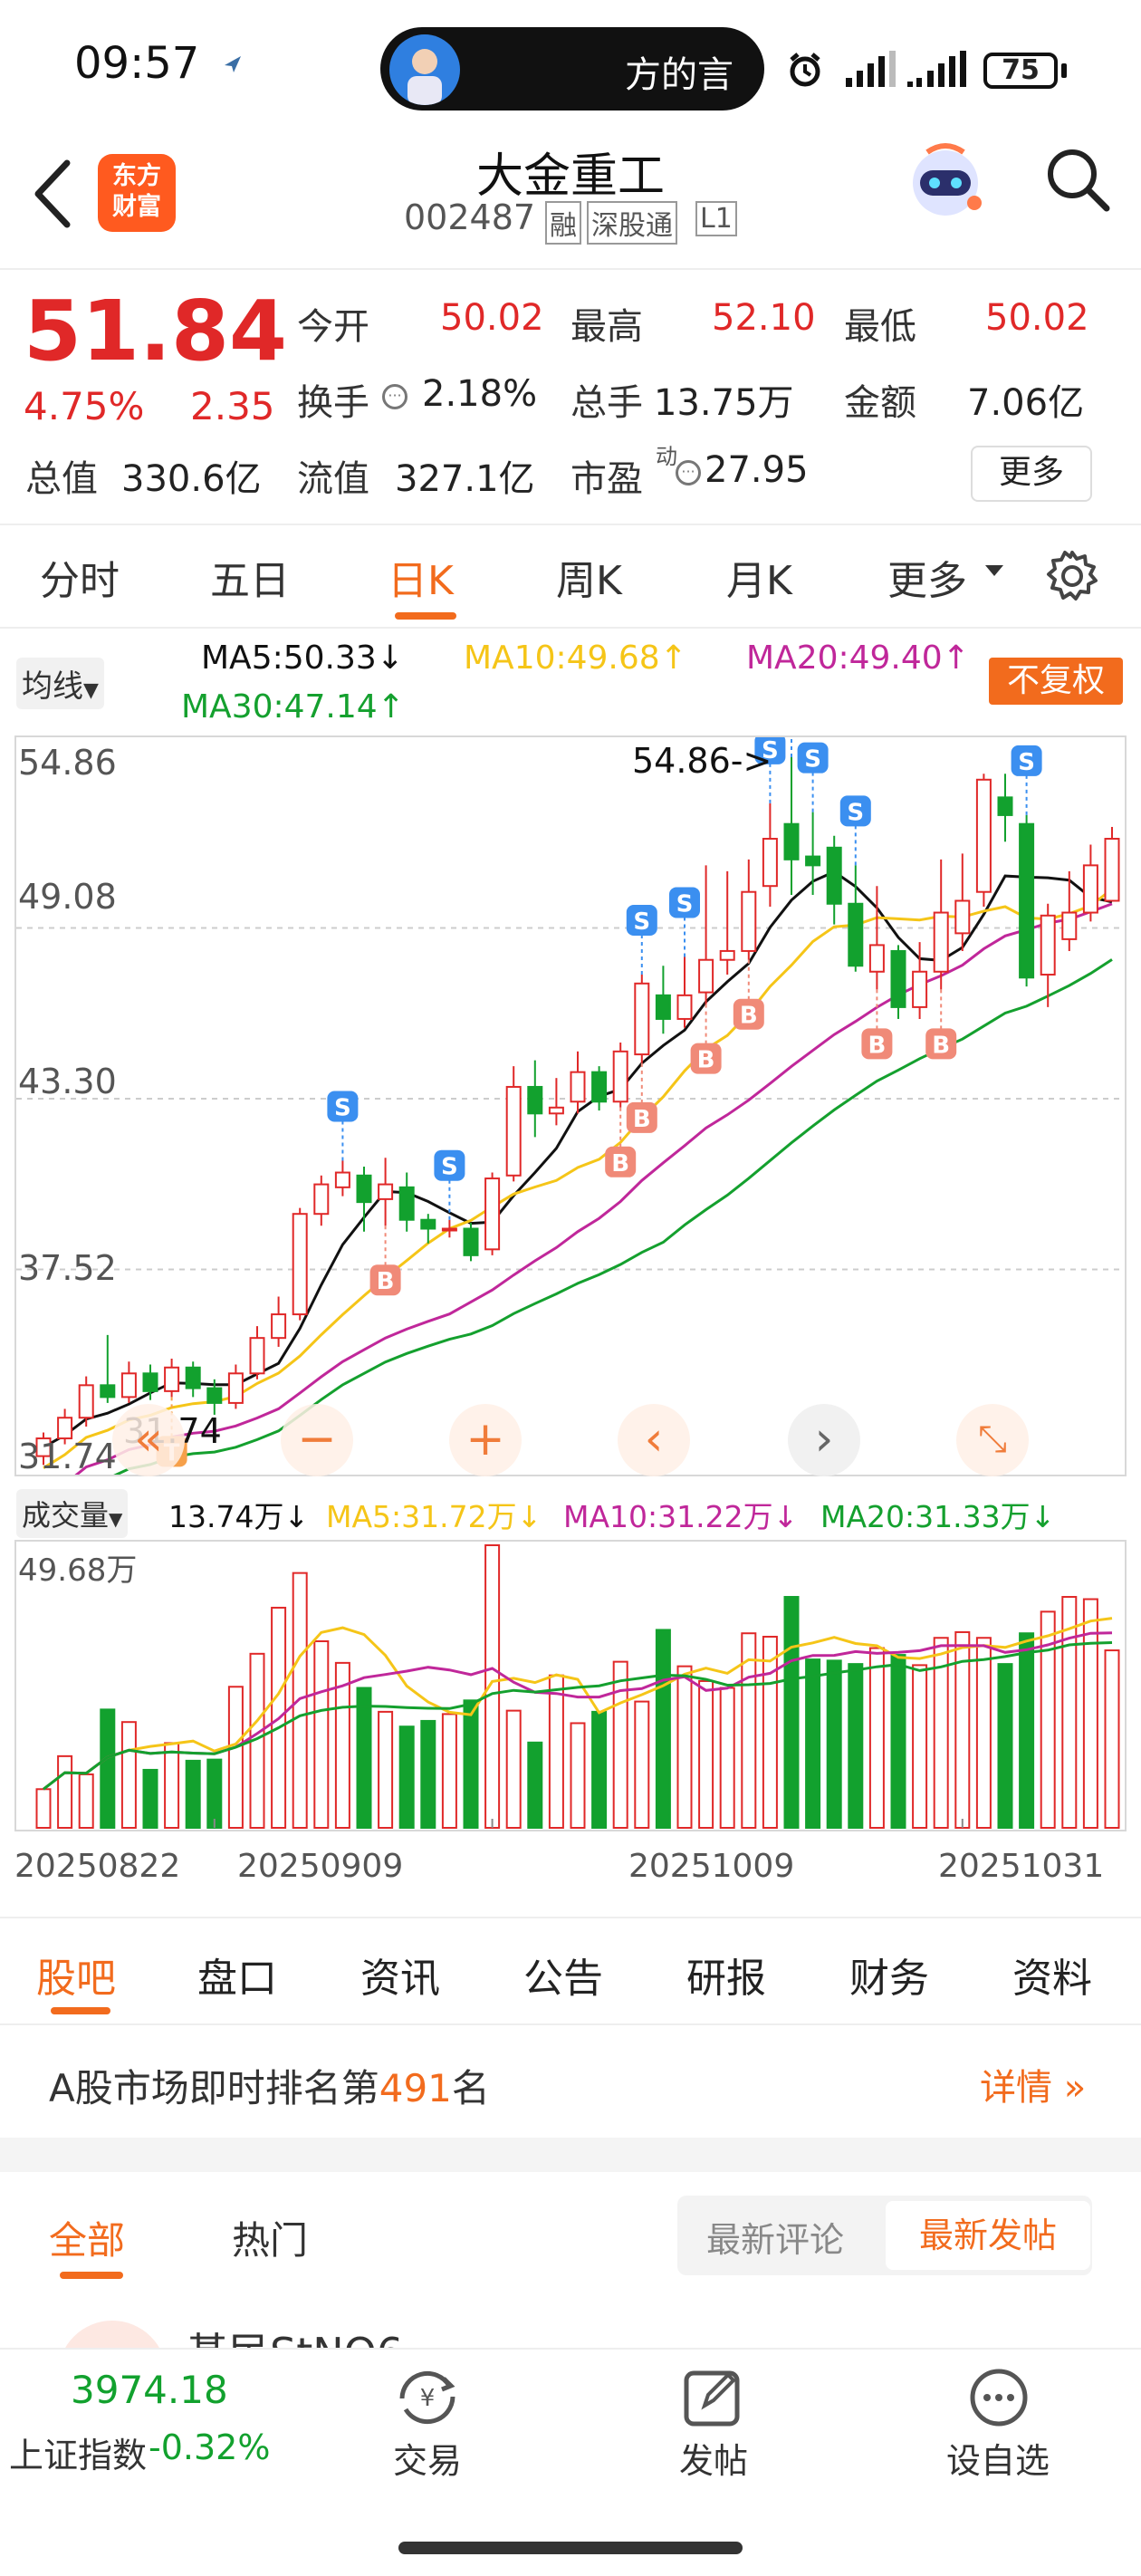 The image size is (1141, 2576). I want to click on tab-announcements: 公告, so click(563, 1979).